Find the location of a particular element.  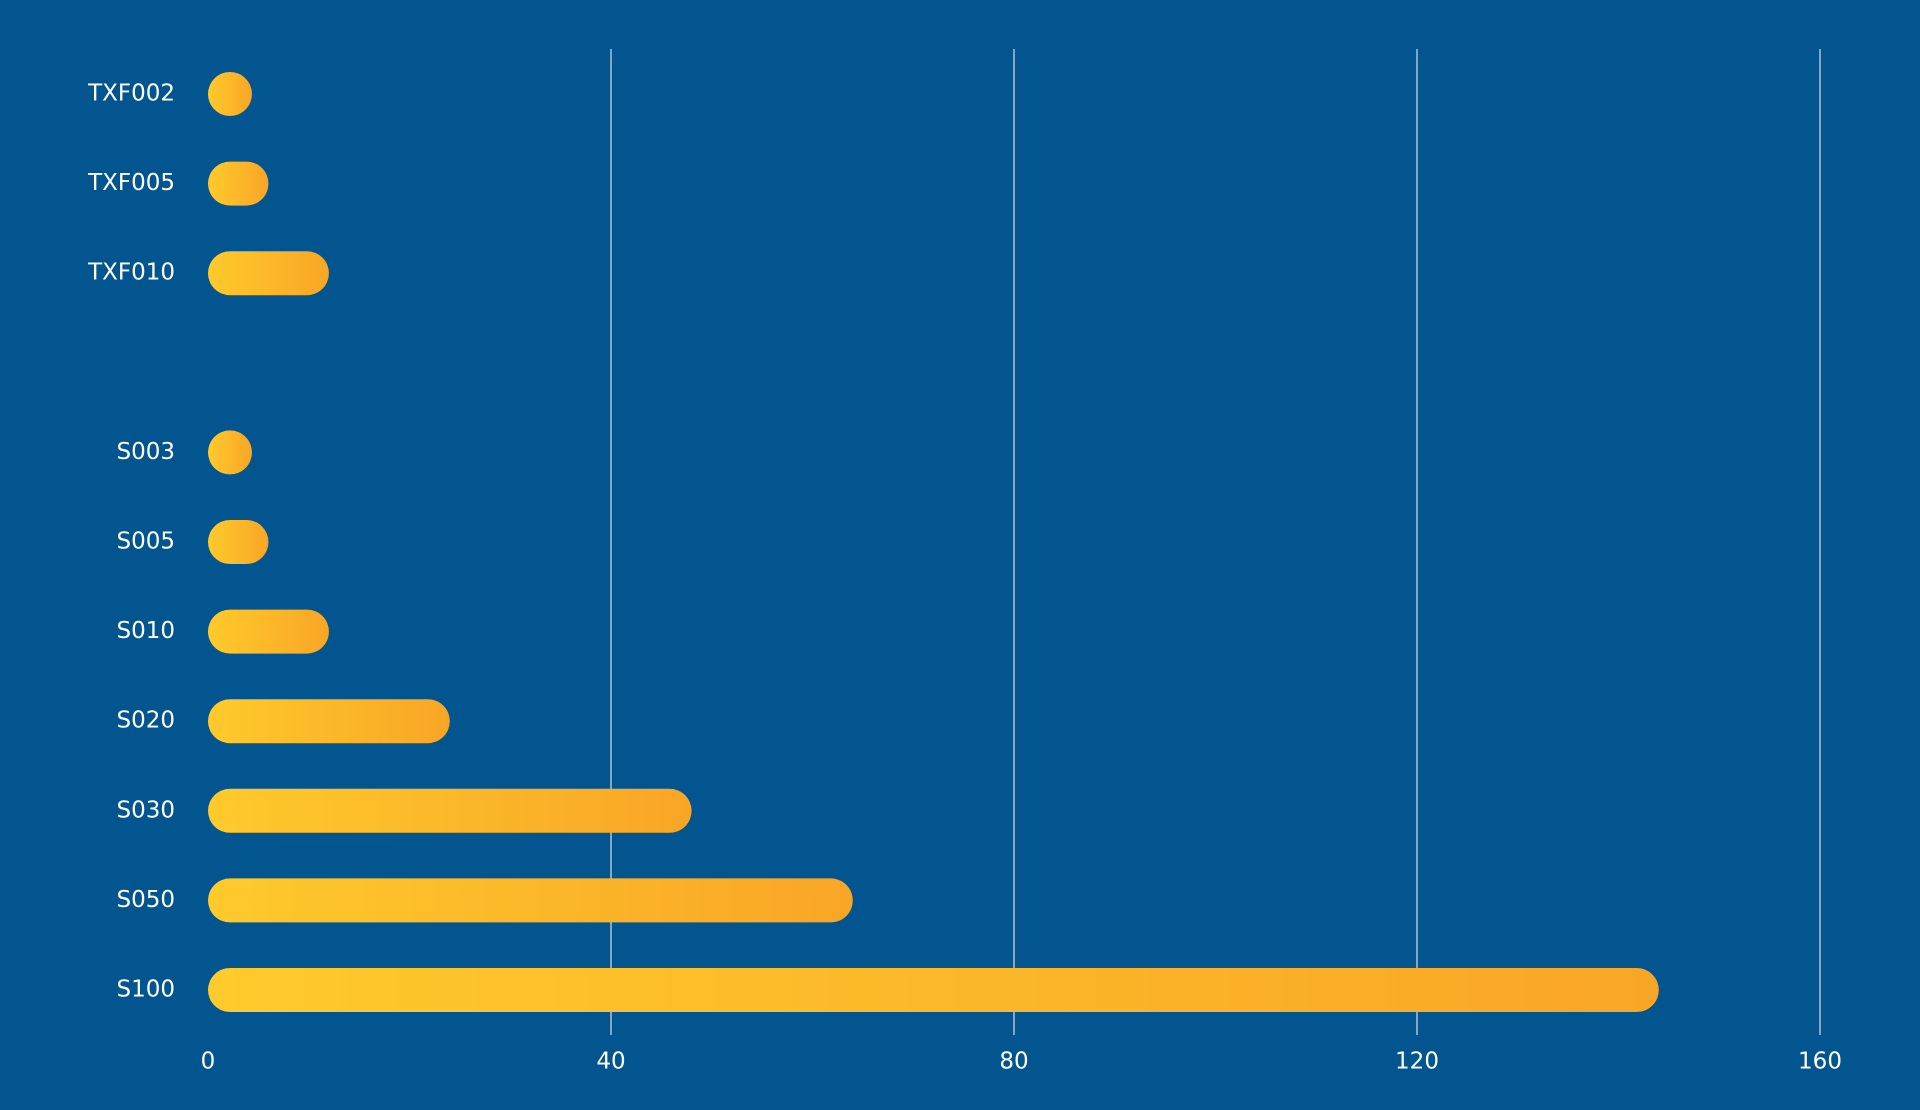

y-tick-label: S003 is located at coordinates (146, 452).